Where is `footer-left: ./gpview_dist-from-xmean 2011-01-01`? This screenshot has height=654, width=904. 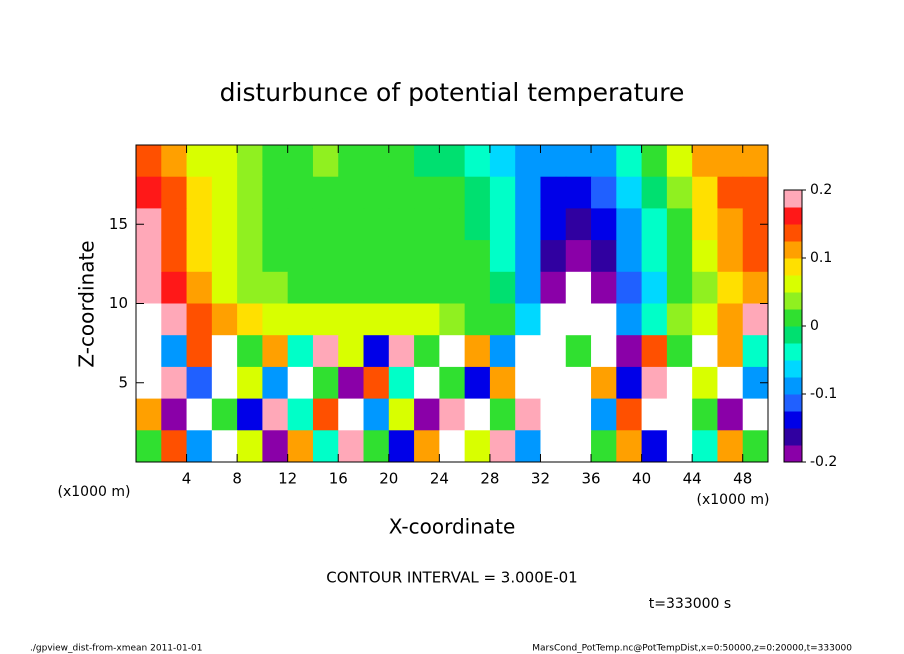
footer-left: ./gpview_dist-from-xmean 2011-01-01 is located at coordinates (116, 649).